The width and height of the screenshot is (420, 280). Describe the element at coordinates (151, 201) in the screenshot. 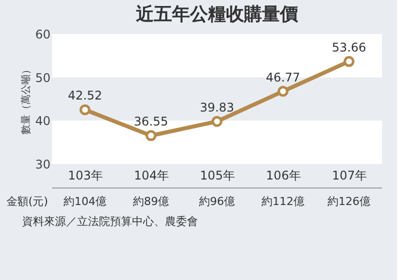

I see `text: 約89億` at that location.